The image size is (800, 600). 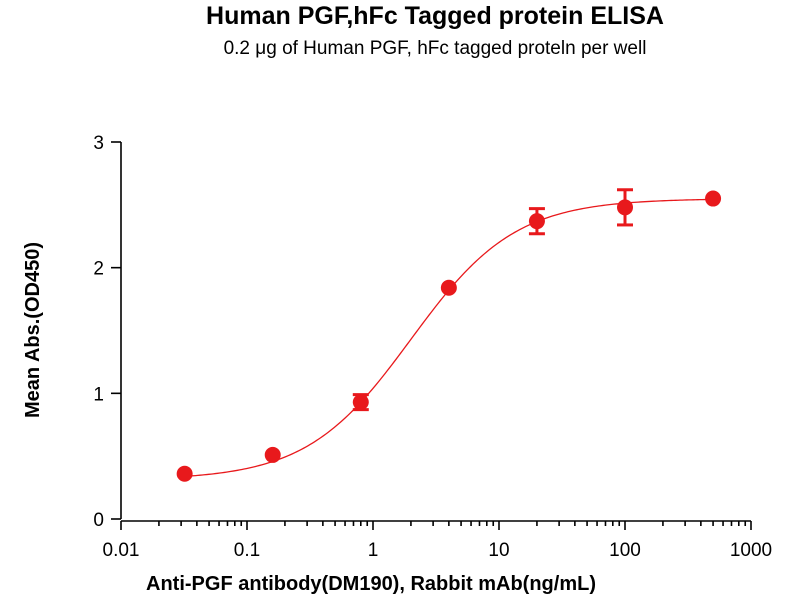 What do you see at coordinates (625, 550) in the screenshot?
I see `x-tick-label: 100` at bounding box center [625, 550].